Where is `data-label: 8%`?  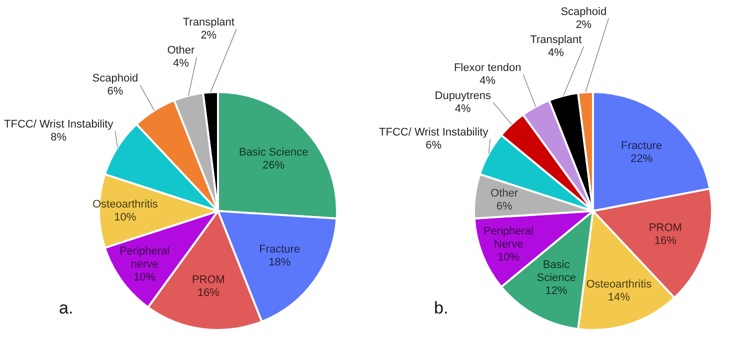
data-label: 8% is located at coordinates (58, 138).